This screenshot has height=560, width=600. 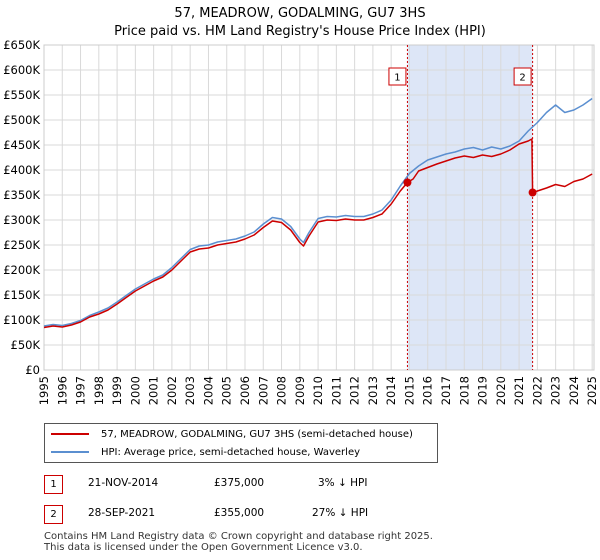 I want to click on y-tick-label: £0, so click(x=32, y=370).